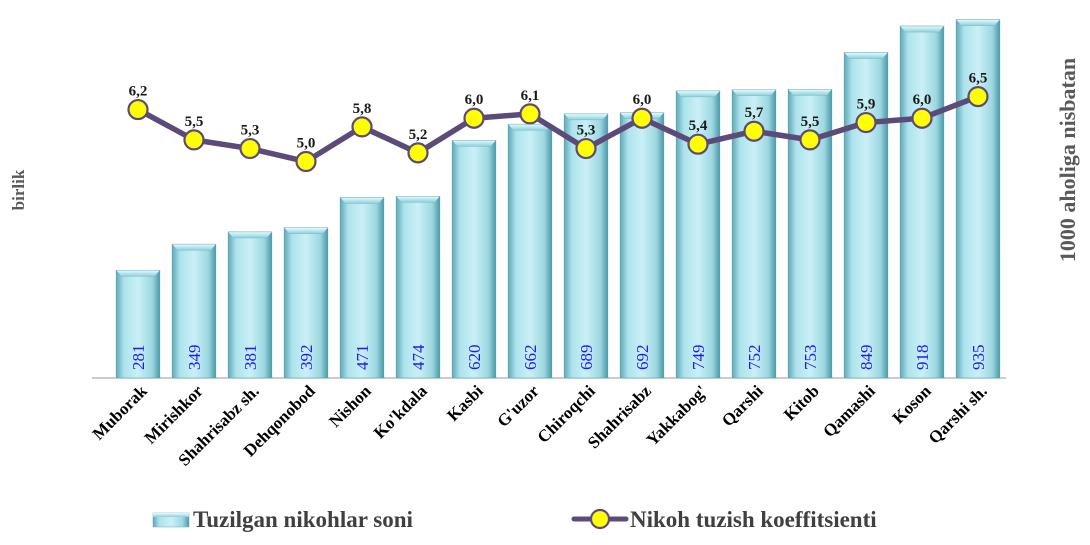 This screenshot has height=545, width=1090. What do you see at coordinates (866, 358) in the screenshot?
I see `bar-value-label: 849` at bounding box center [866, 358].